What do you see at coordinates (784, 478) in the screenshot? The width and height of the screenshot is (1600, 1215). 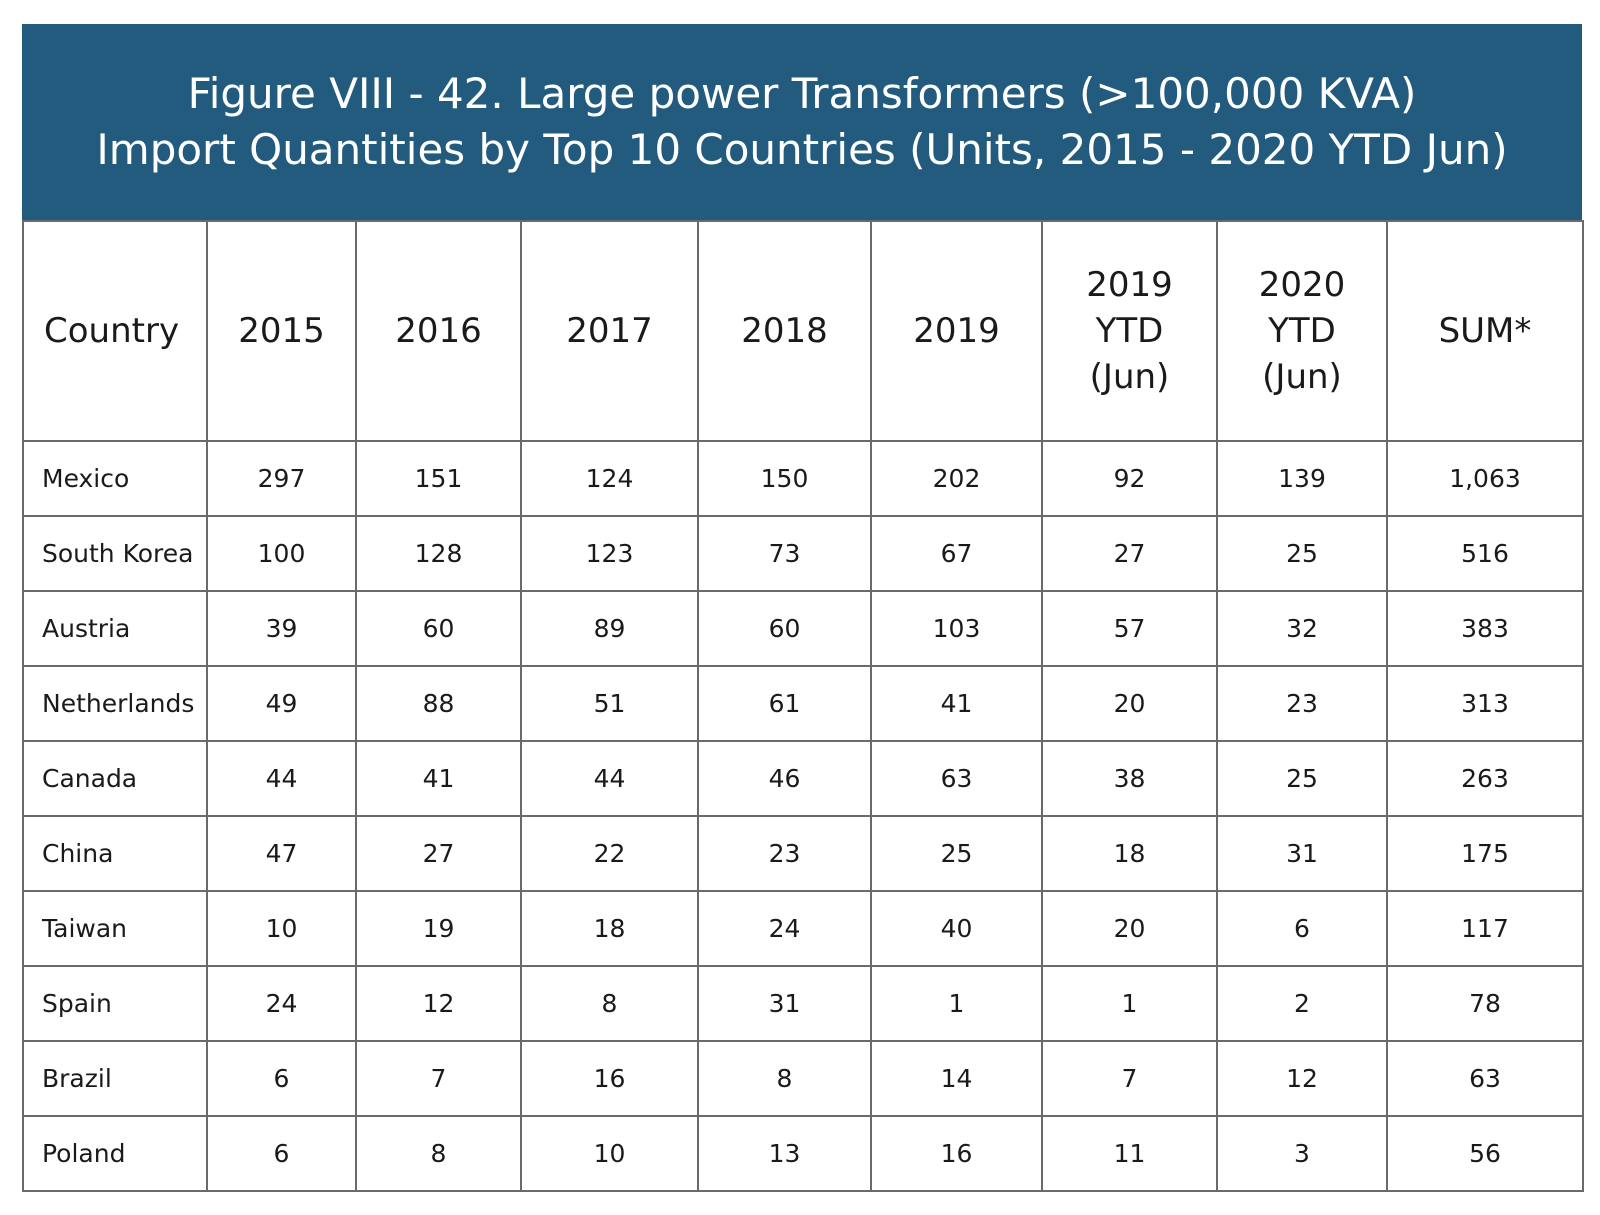 I see `value-cell: 150` at bounding box center [784, 478].